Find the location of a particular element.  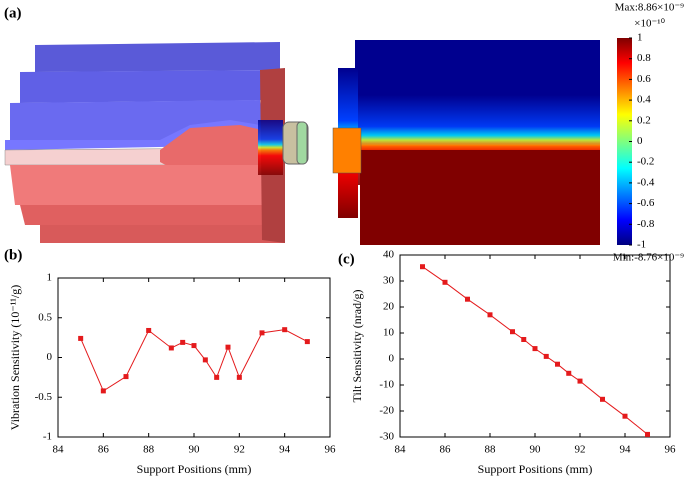

colorbar-tick-label: -1 is located at coordinates (641, 245).